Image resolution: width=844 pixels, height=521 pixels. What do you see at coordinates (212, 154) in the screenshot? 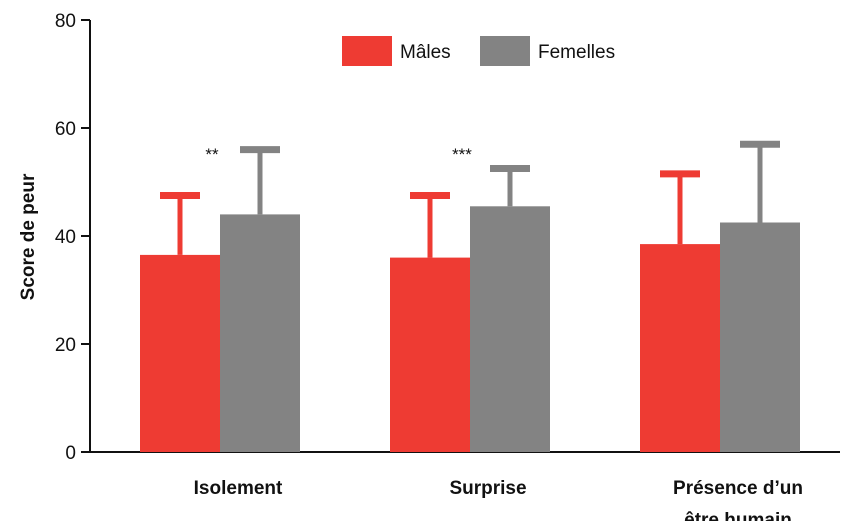
I see `significance-label: **` at bounding box center [212, 154].